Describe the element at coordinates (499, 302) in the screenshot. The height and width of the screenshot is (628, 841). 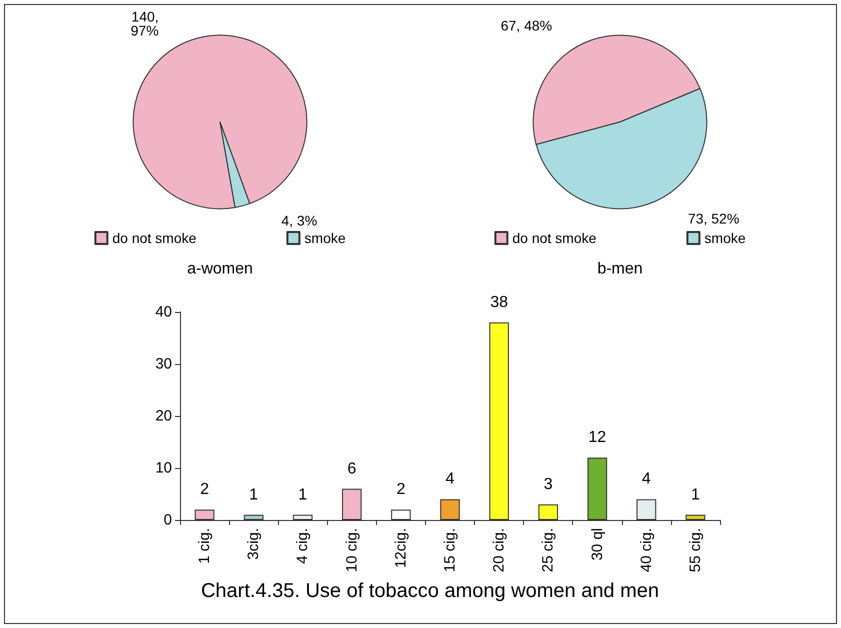
I see `data-label: 38` at that location.